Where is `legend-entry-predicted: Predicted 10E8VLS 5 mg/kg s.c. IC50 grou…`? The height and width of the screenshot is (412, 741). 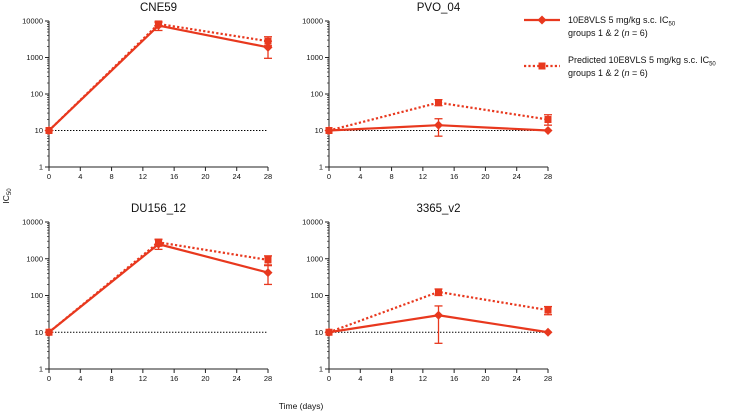
legend-entry-predicted: Predicted 10E8VLS 5 mg/kg s.c. IC50 grou… is located at coordinates (620, 66).